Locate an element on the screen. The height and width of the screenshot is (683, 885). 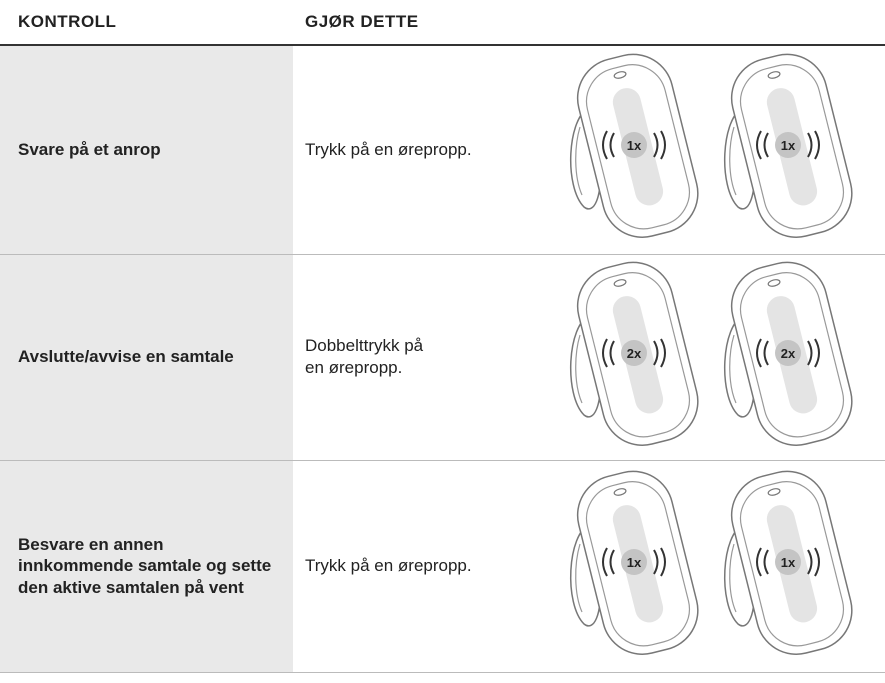
earbuds: 2x 2x is located at coordinates (715, 353).